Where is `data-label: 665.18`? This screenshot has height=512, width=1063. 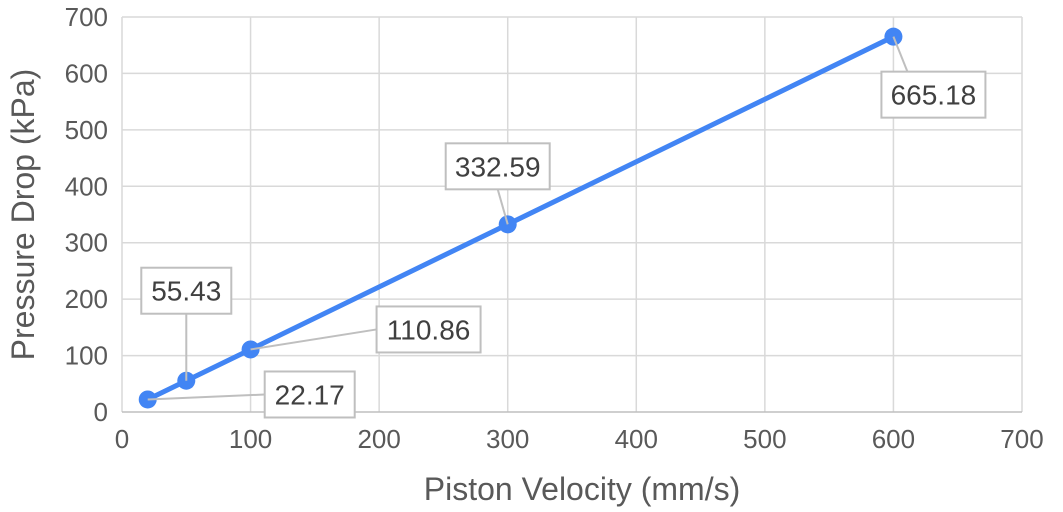
data-label: 665.18 is located at coordinates (933, 77).